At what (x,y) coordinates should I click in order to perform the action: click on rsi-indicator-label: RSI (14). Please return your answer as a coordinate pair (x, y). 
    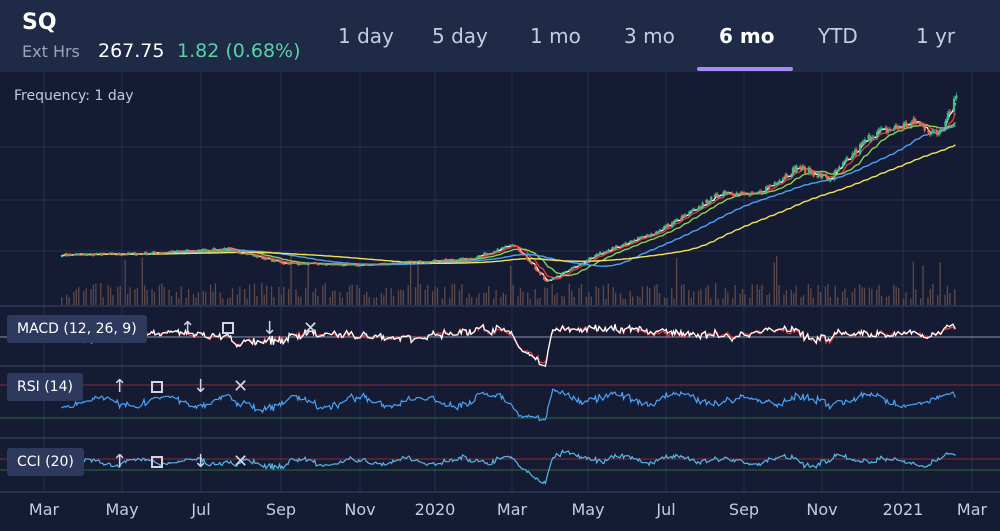
    Looking at the image, I should click on (45, 387).